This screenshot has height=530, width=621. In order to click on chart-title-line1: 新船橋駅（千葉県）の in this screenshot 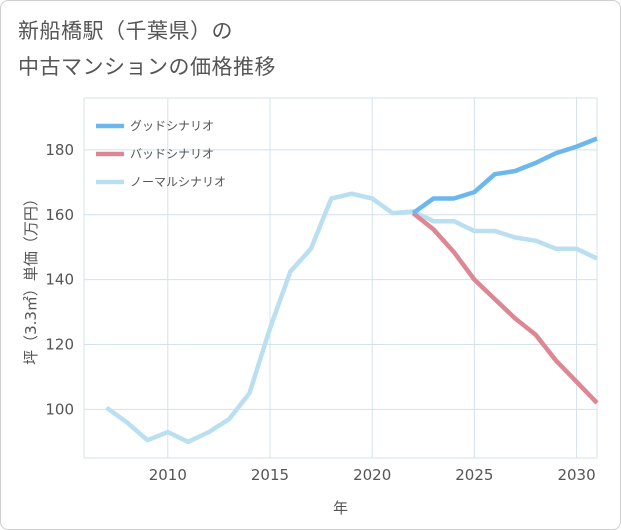, I will do `click(125, 31)`.